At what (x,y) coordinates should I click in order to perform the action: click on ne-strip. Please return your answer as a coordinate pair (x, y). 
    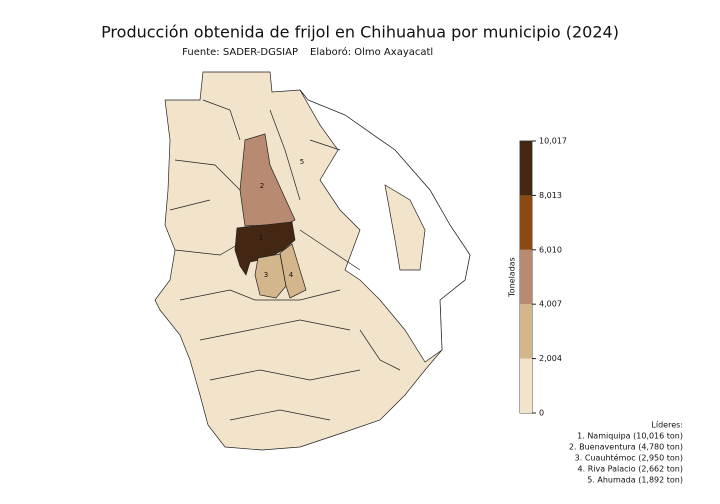
    Looking at the image, I should click on (405, 227).